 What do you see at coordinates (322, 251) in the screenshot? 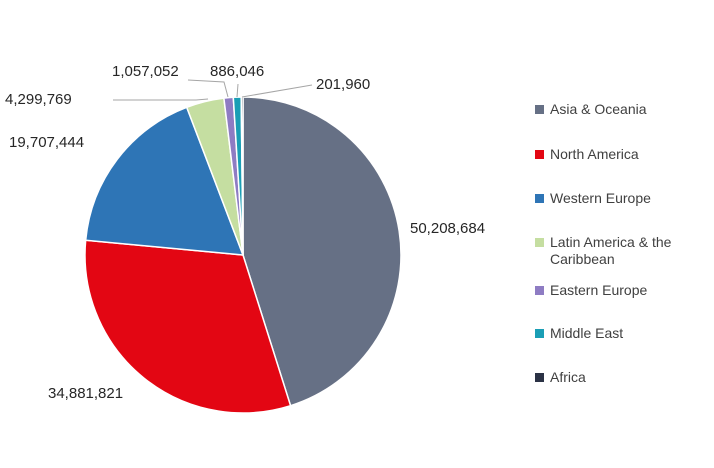
I see `slice-asia-and-oceania` at bounding box center [322, 251].